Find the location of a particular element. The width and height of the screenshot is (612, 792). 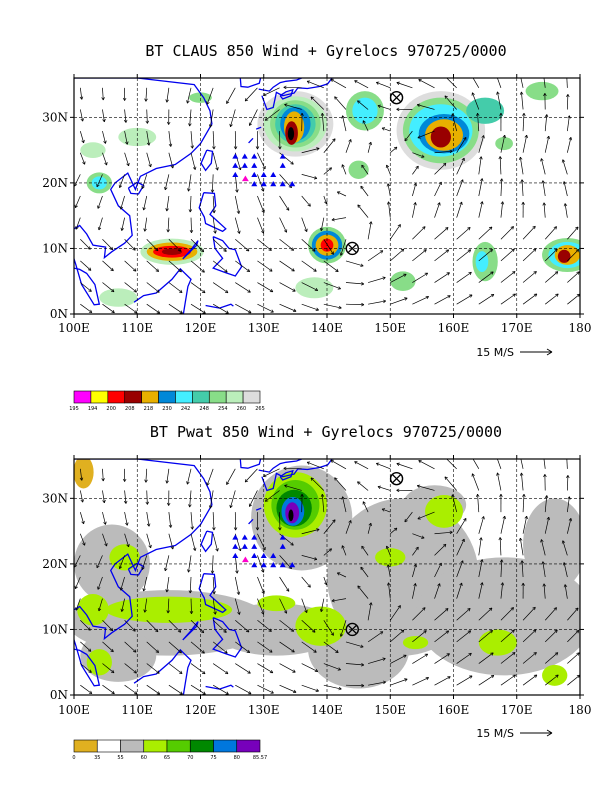

y-tick-label: 10N is located at coordinates (55, 629).